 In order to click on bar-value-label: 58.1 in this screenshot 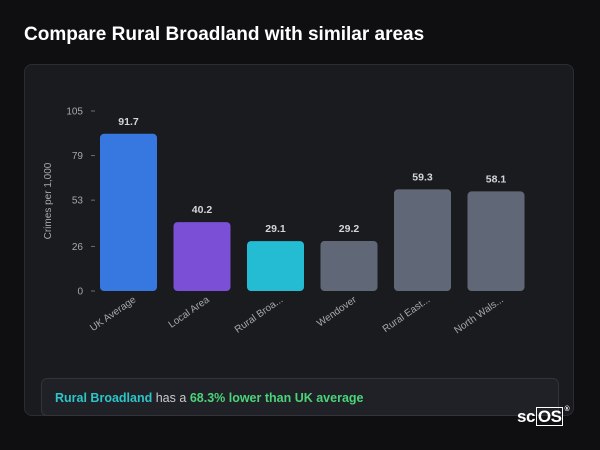, I will do `click(496, 179)`.